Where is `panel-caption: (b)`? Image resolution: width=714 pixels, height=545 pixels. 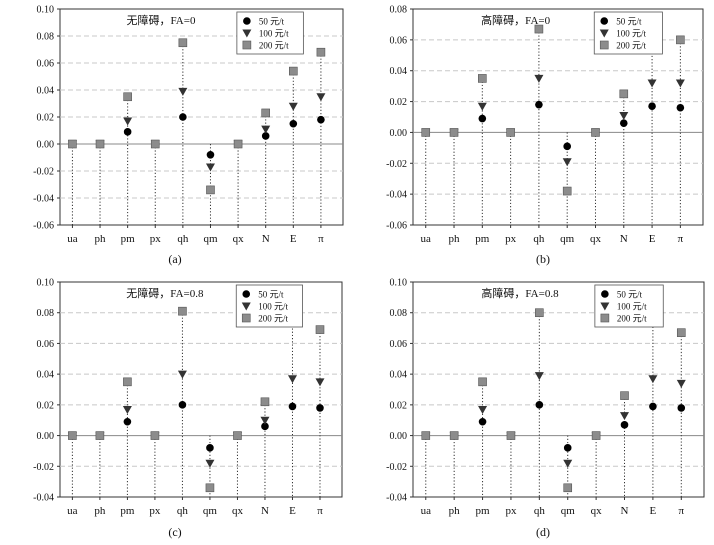
panel-caption: (b) is located at coordinates (543, 259).